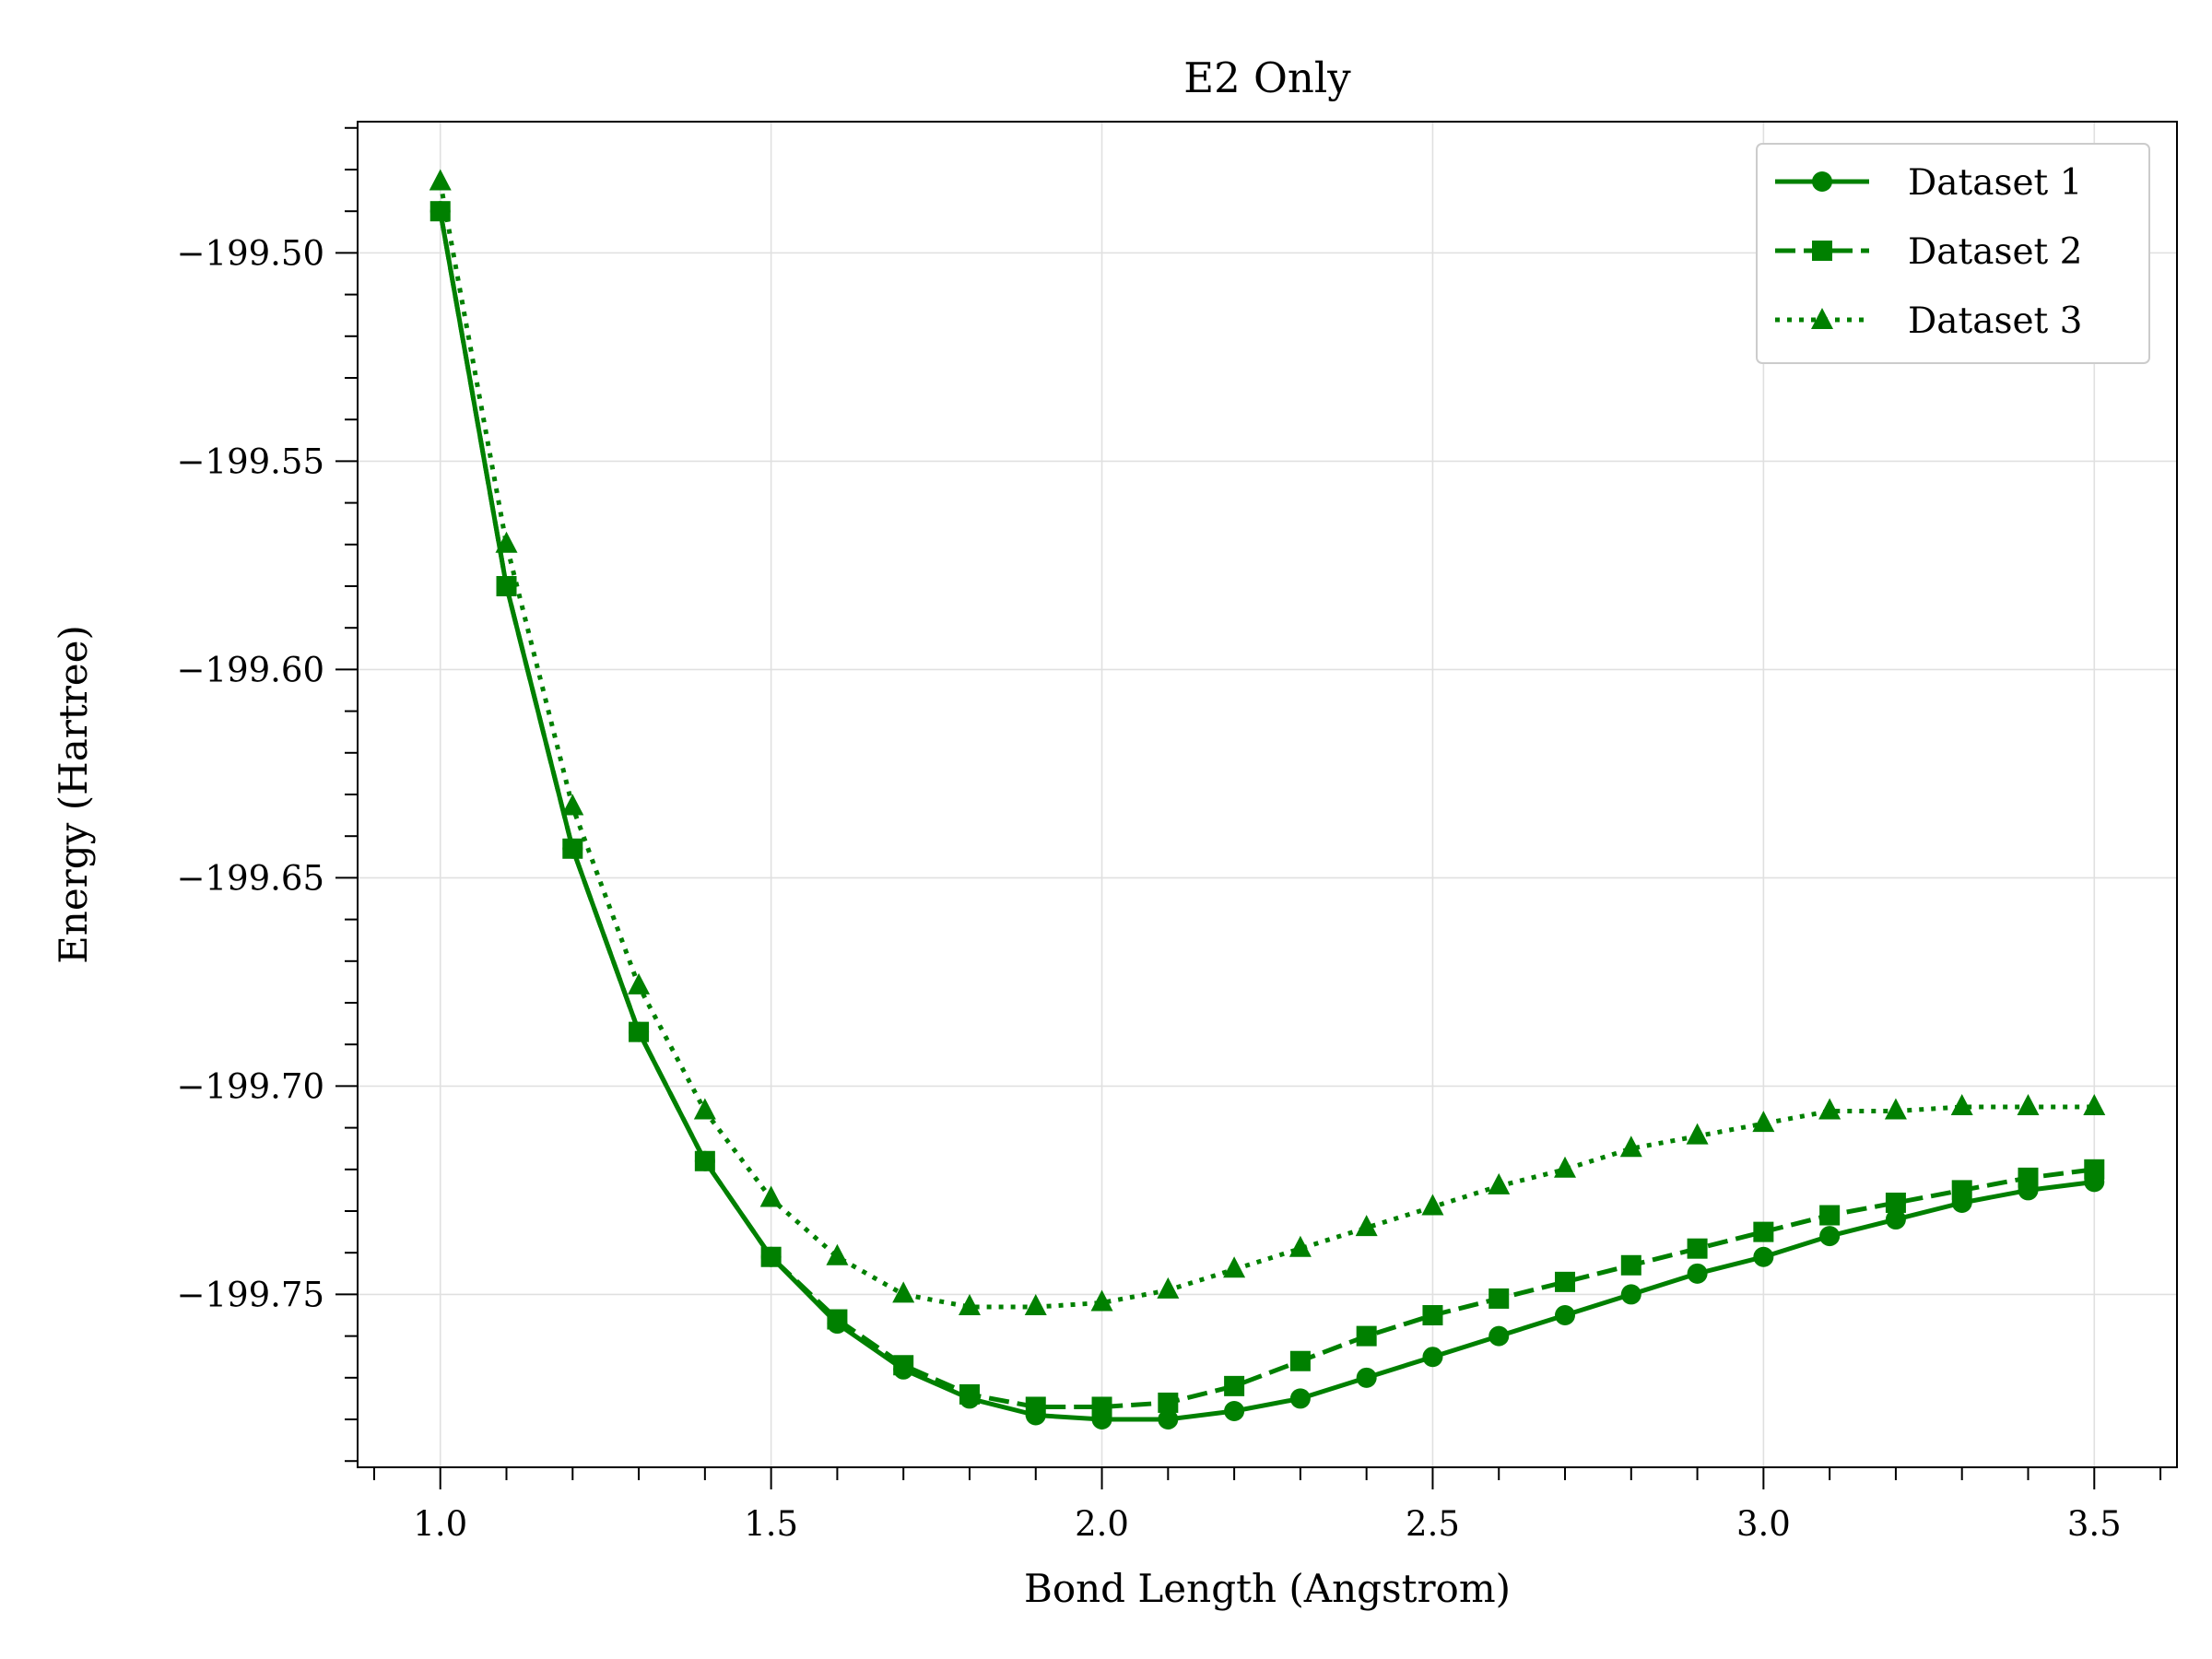  What do you see at coordinates (771, 1524) in the screenshot?
I see `x-tick-label: 1.5` at bounding box center [771, 1524].